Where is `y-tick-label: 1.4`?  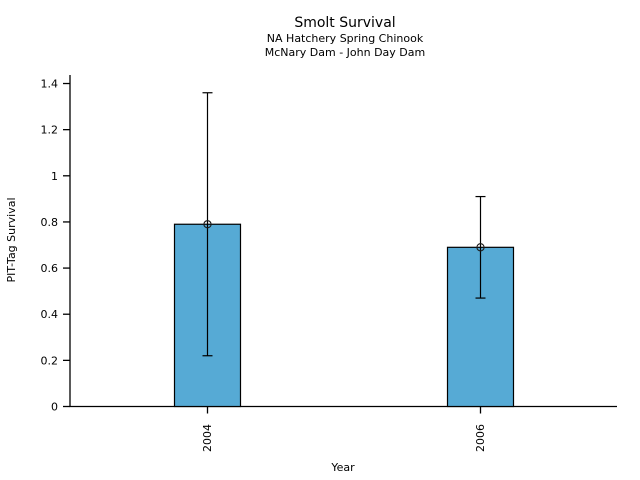 y-tick-label: 1.4 is located at coordinates (50, 84).